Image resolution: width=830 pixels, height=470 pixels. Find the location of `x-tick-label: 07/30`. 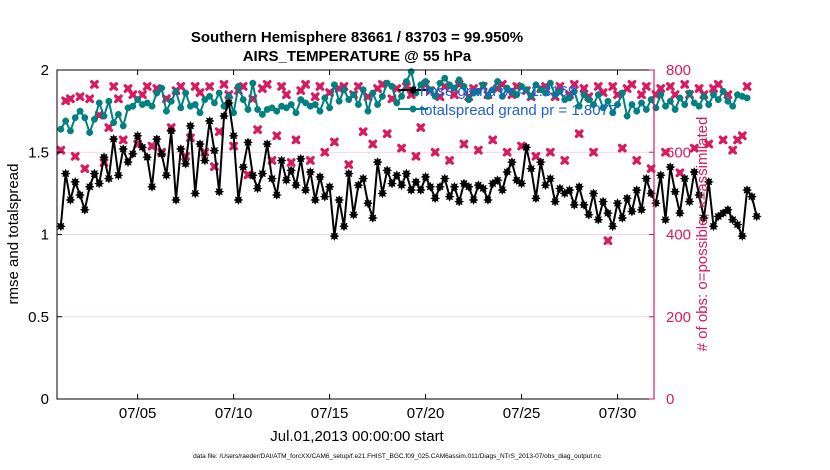

x-tick-label: 07/30 is located at coordinates (618, 413).